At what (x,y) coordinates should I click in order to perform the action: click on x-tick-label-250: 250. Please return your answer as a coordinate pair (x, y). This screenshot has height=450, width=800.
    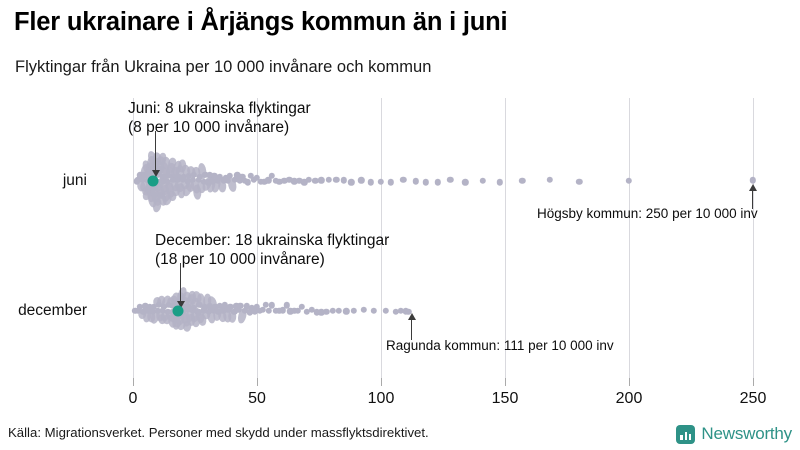
    Looking at the image, I should click on (753, 398).